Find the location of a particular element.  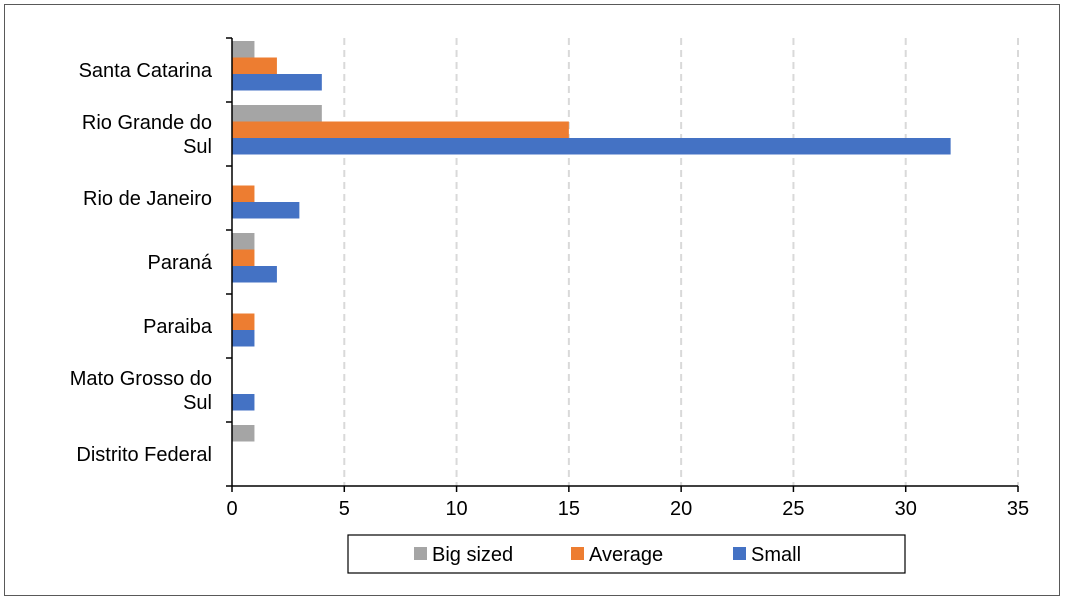

legend-label: Small is located at coordinates (776, 555).